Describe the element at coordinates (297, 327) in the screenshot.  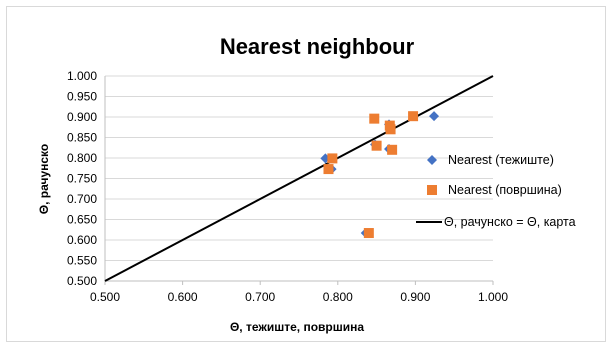
I see `x-axis-title: Θ, тежиште, површина` at that location.